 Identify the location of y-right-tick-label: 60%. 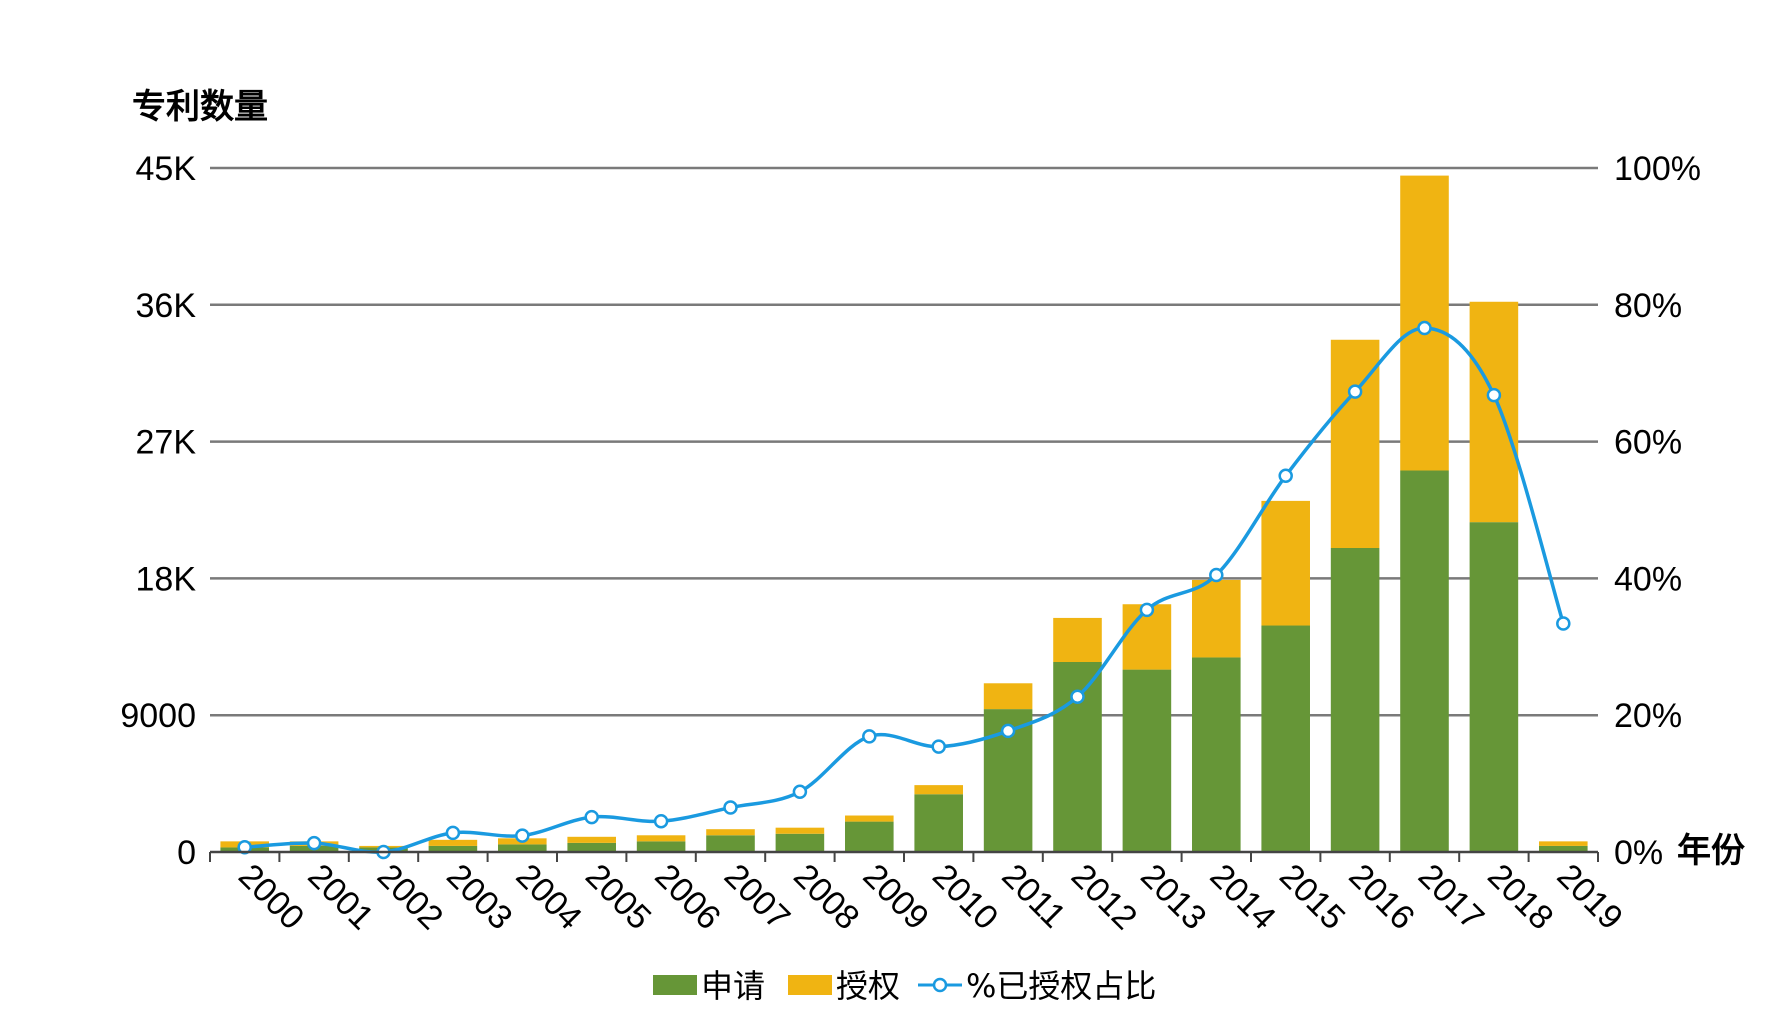
(1648, 443).